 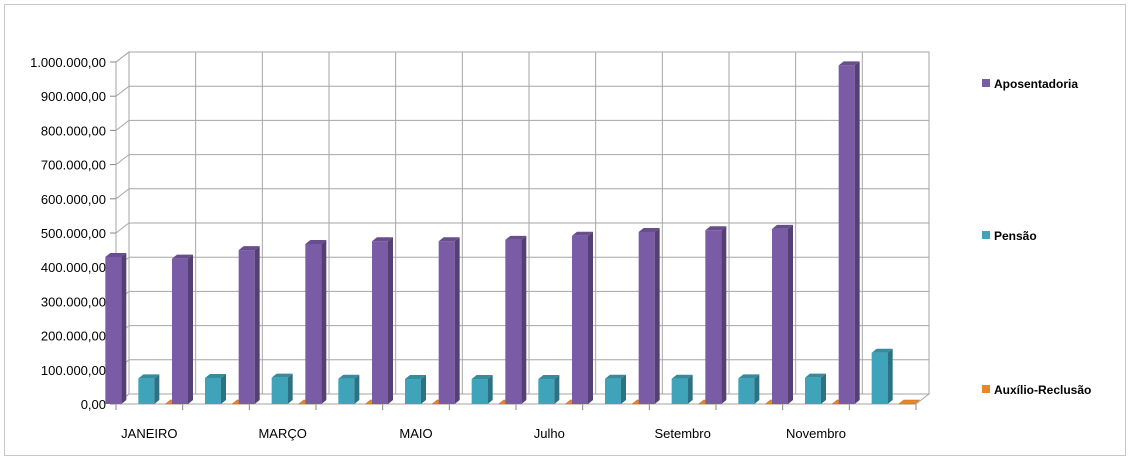 I want to click on x-tick-label: Novembro, so click(x=816, y=433).